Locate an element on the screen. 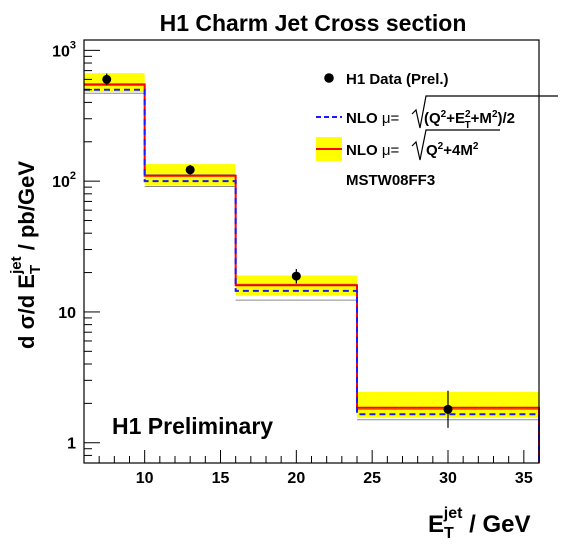 The image size is (567, 544). x-tick-label-35: 35 is located at coordinates (524, 478).